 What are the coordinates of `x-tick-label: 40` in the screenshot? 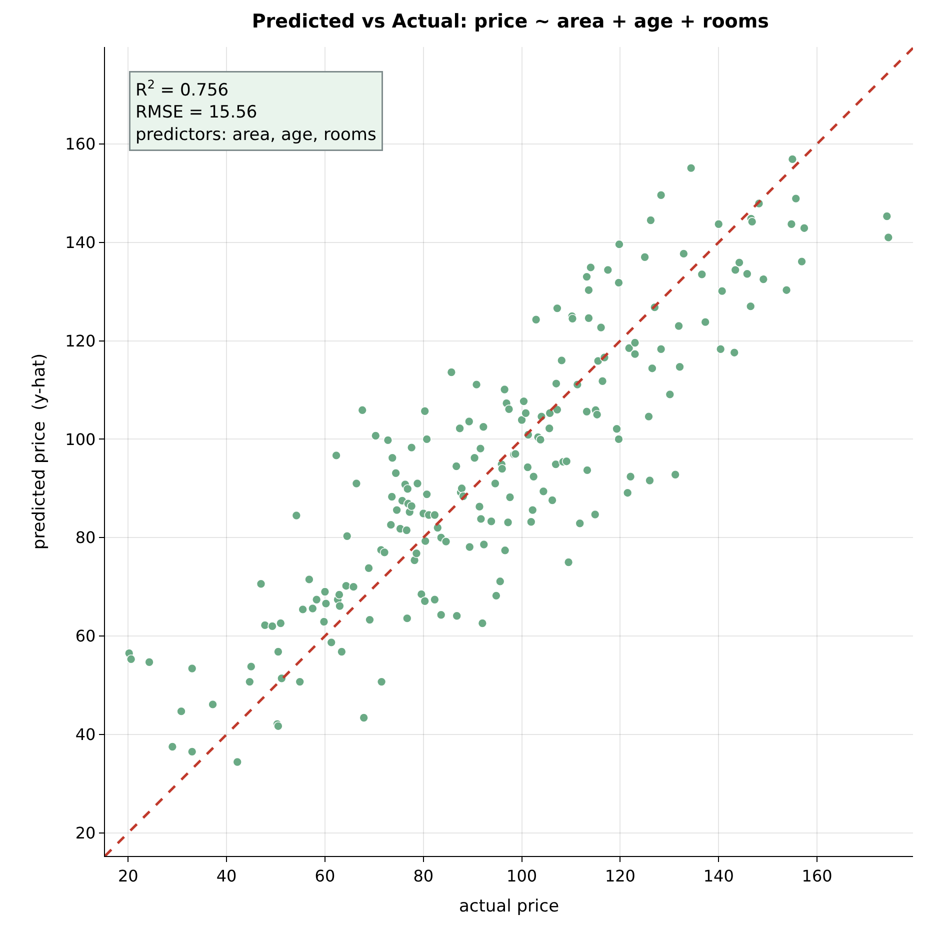 It's located at (226, 876).